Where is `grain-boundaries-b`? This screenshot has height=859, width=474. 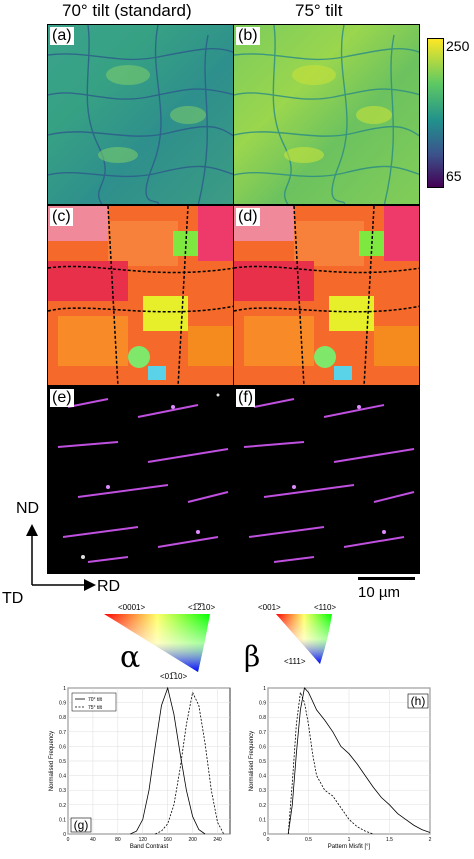
grain-boundaries-b is located at coordinates (326, 114).